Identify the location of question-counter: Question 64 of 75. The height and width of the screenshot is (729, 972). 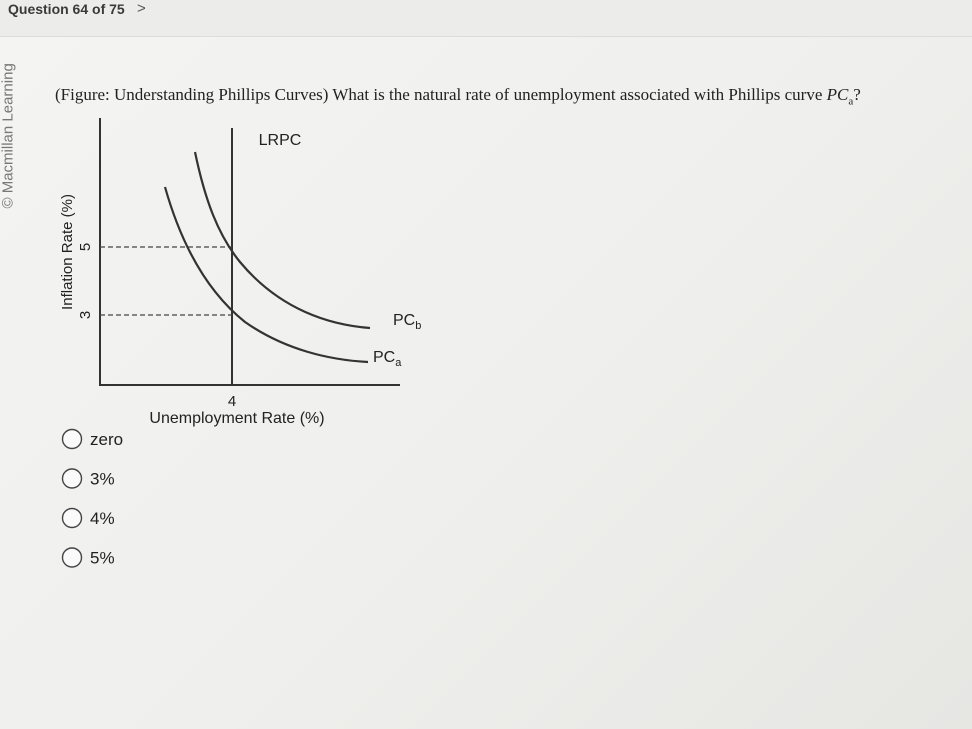
(66, 9).